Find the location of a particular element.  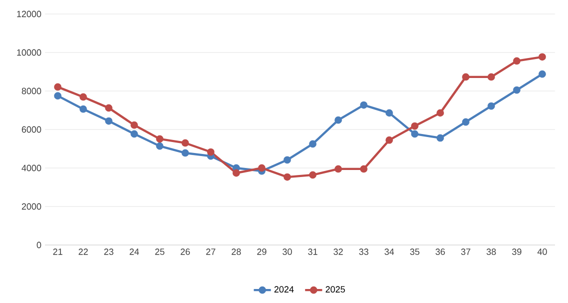

x-tick-label: 38 is located at coordinates (491, 251).